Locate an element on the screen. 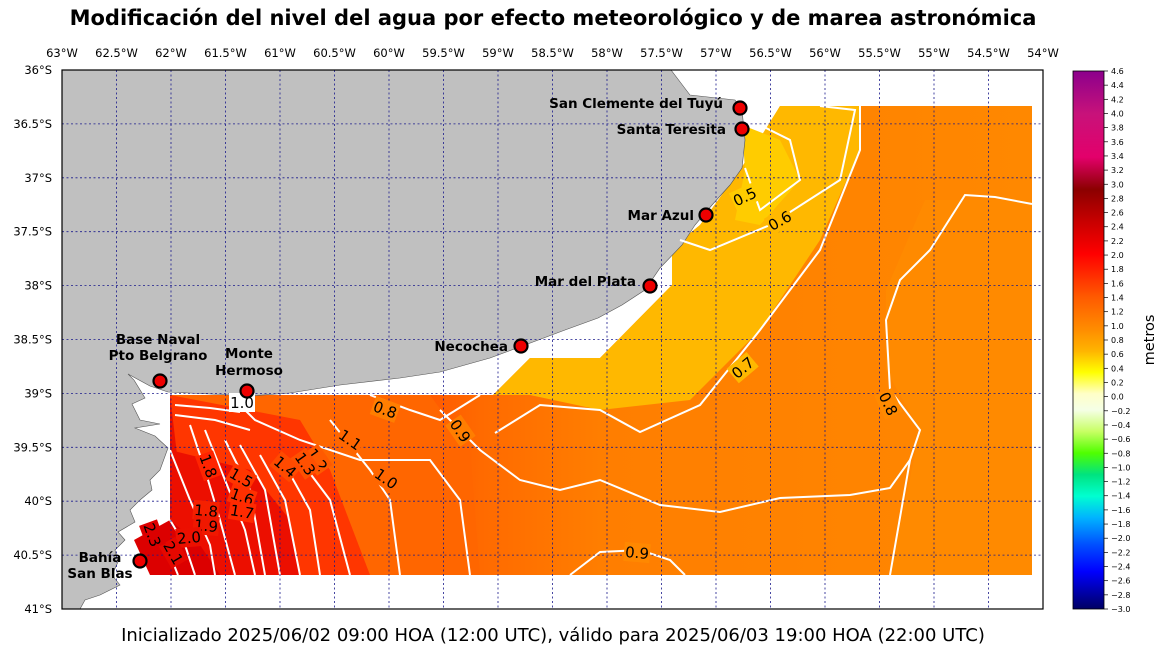 This screenshot has width=1165, height=658. lat-tick-label: 38.5°S is located at coordinates (32, 340).